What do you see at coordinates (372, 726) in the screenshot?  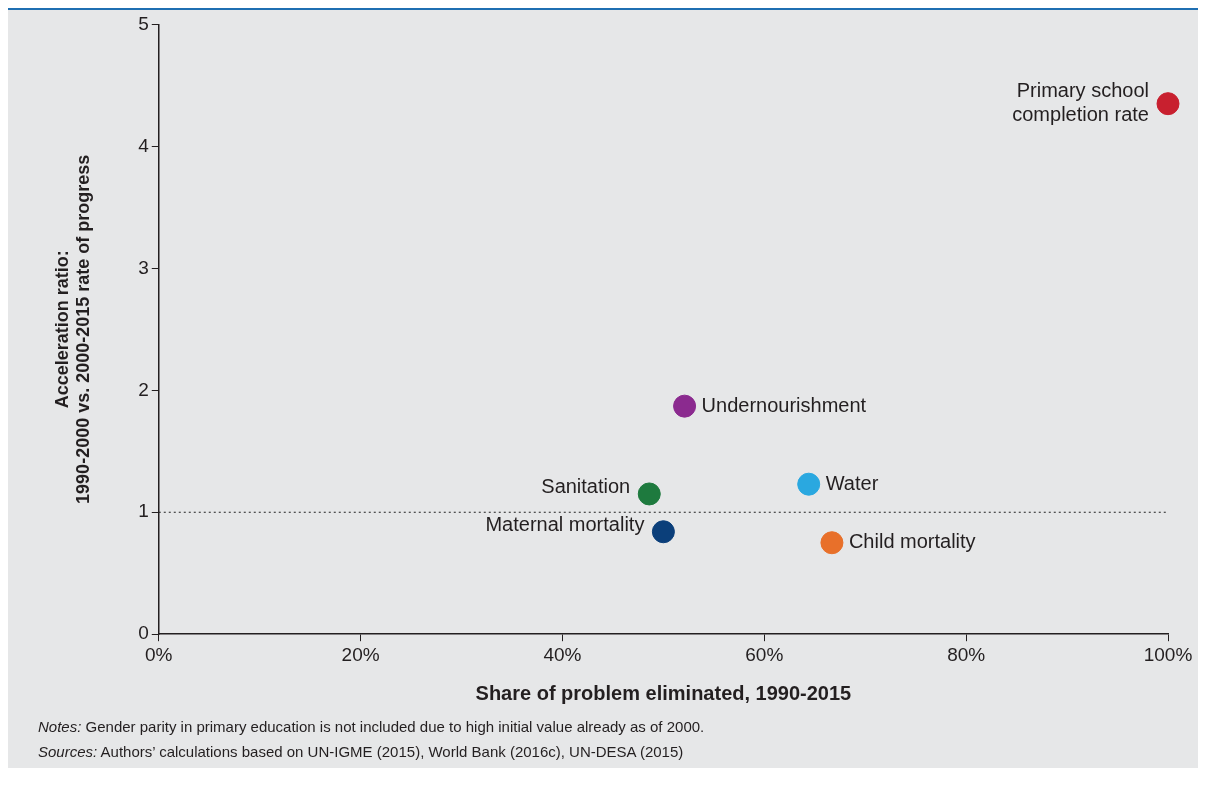 I see `text: Notes: Gender parity in primary education is not included due to high initial value already as of 2000.` at bounding box center [372, 726].